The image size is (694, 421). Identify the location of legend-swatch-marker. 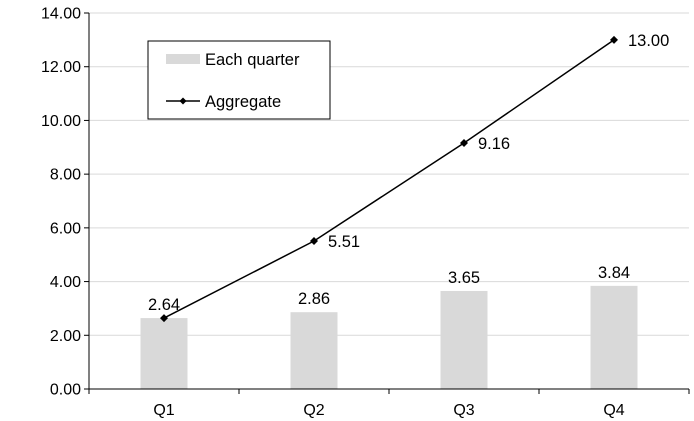
(183, 101).